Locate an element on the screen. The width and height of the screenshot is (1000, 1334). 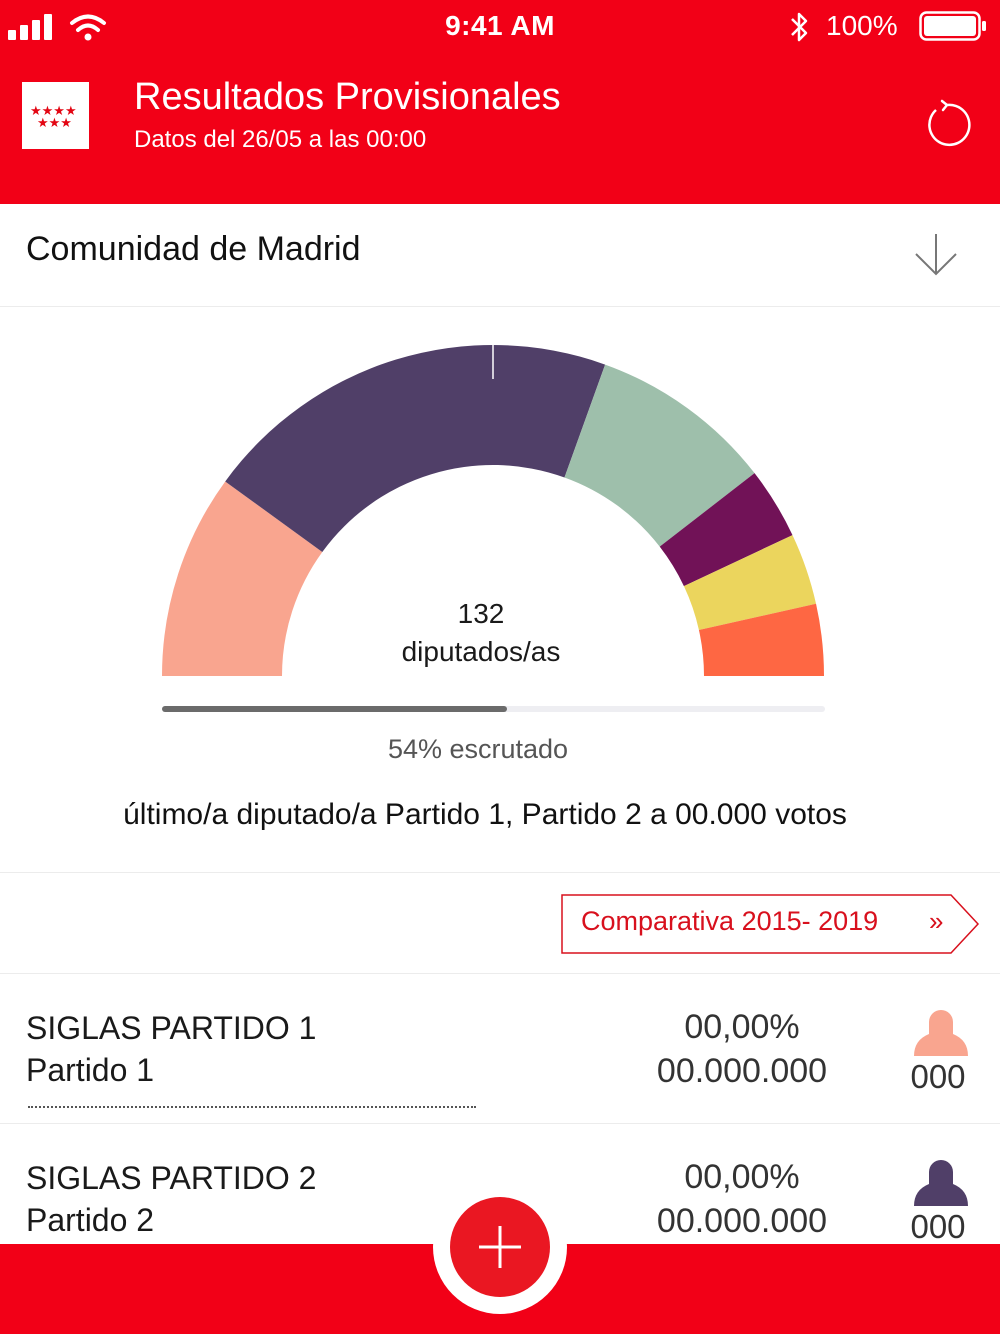
party-name: Partido 1 is located at coordinates (90, 1070).